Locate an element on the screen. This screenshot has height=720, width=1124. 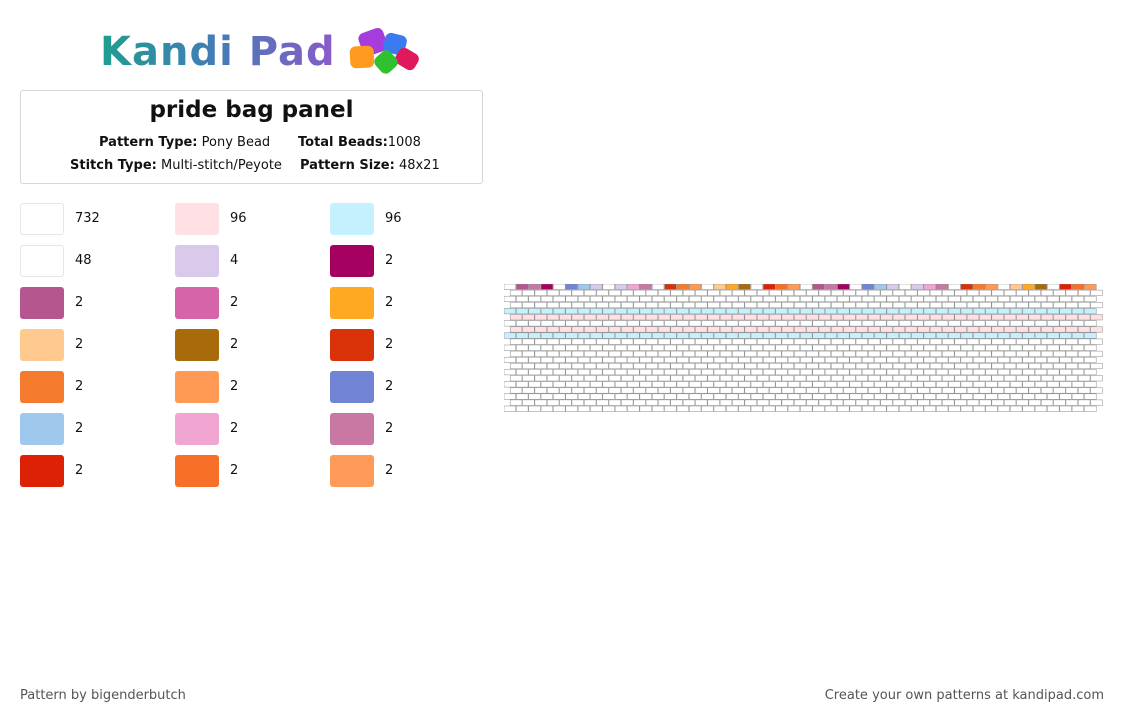
create-patterns-link: Create your own patterns at kandipad.com is located at coordinates (964, 695).